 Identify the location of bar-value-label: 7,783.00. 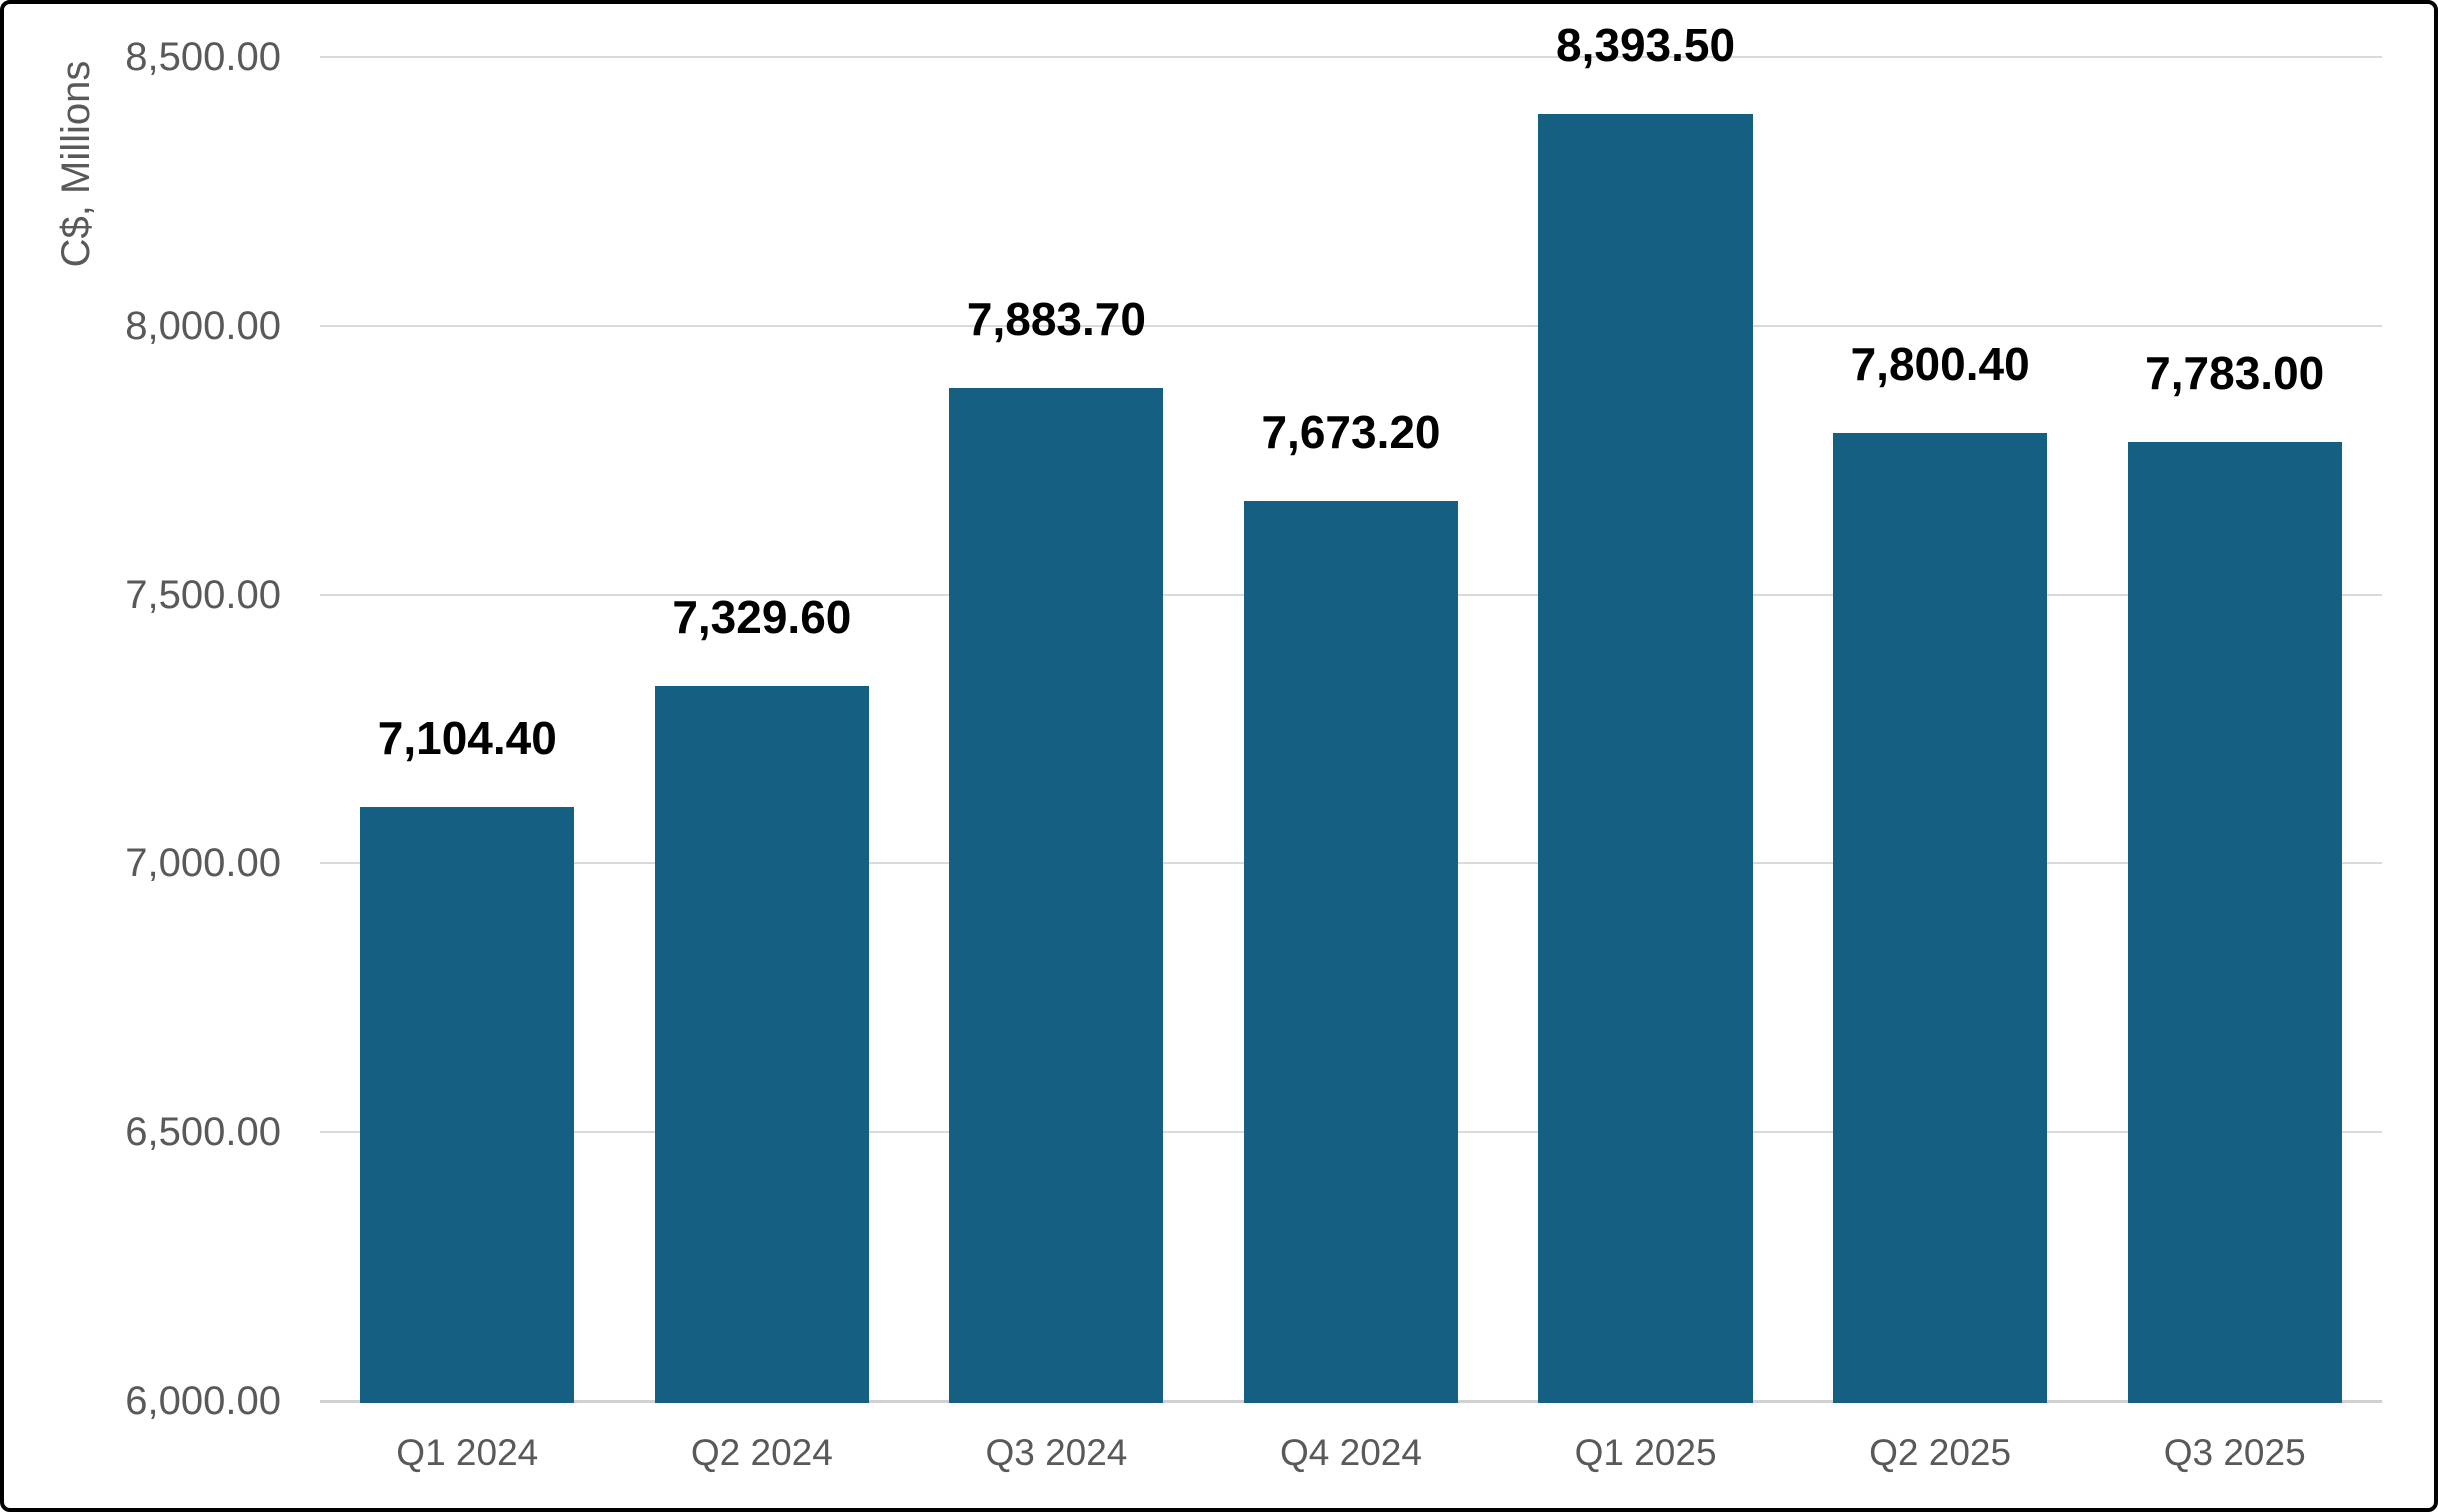
(2235, 373).